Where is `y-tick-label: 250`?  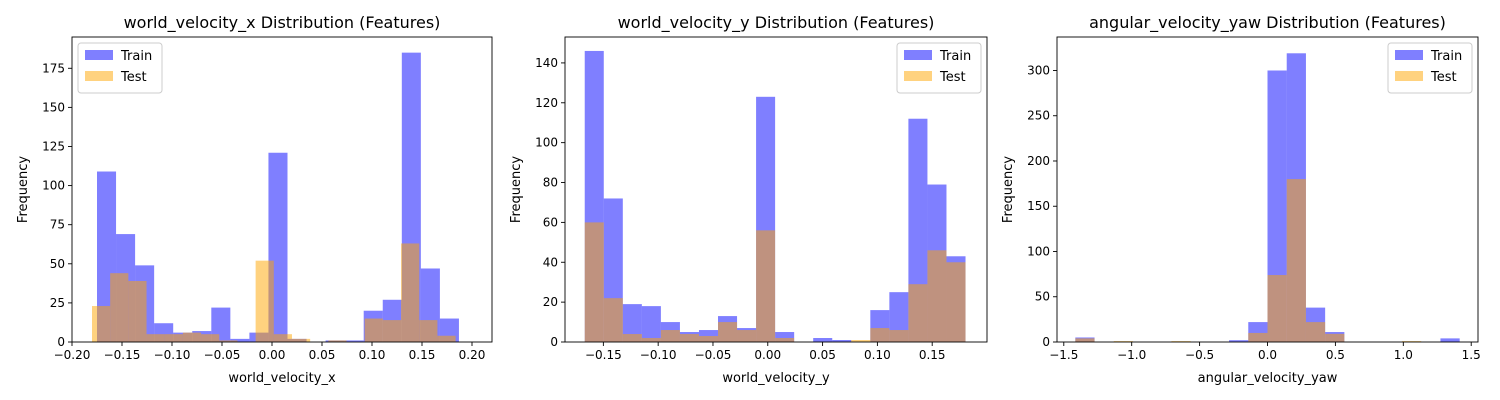 y-tick-label: 250 is located at coordinates (1038, 116).